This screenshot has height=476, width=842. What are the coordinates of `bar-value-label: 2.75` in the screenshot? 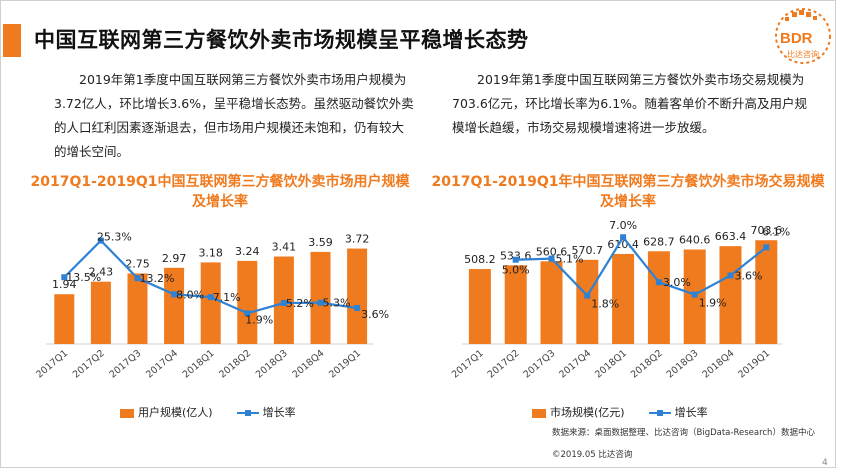 It's located at (137, 263).